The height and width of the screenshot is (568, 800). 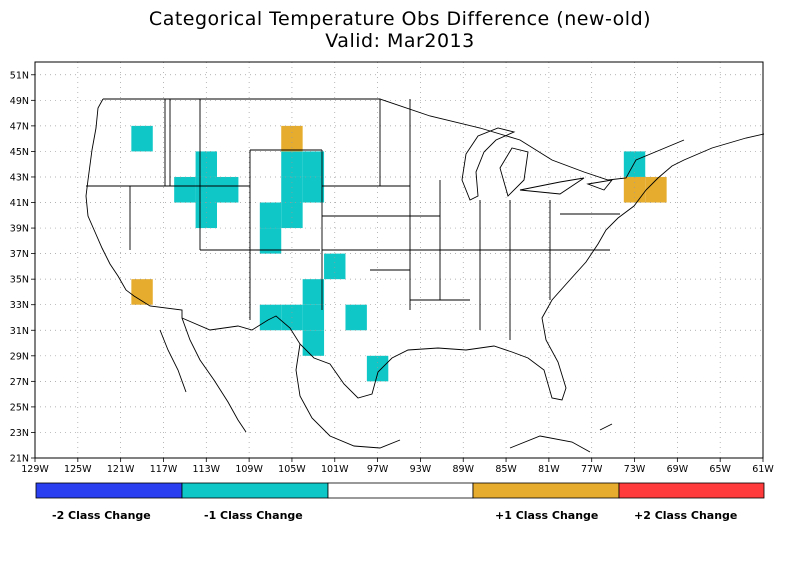 I want to click on latitude-label: 35N, so click(x=19, y=280).